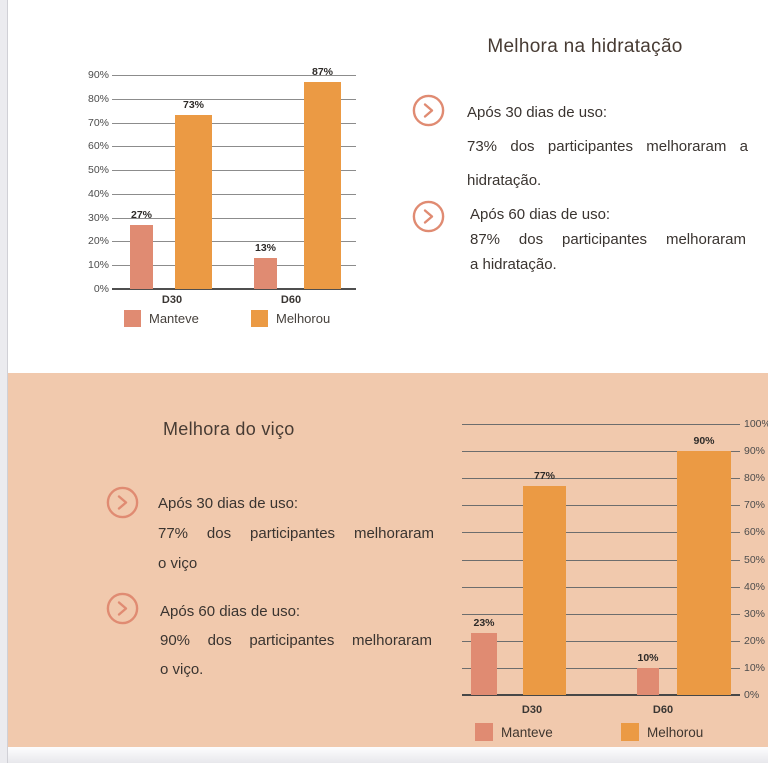 The image size is (768, 763). Describe the element at coordinates (585, 46) in the screenshot. I see `hydration-title: Melhora na hidratação` at that location.